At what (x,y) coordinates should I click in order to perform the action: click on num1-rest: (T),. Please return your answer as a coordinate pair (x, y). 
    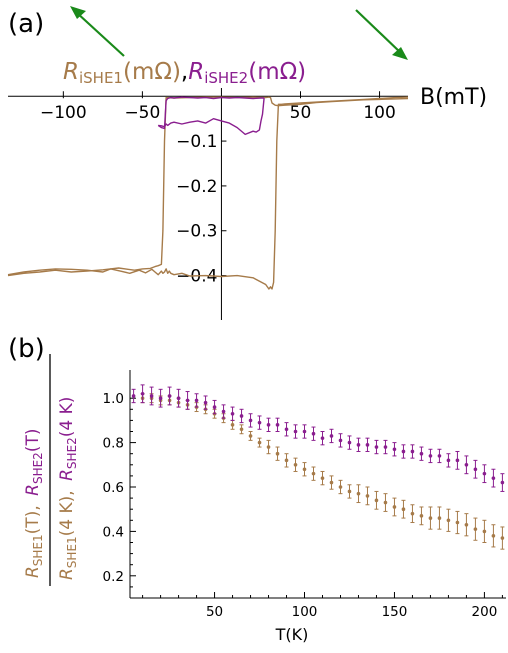
    Looking at the image, I should click on (33, 519).